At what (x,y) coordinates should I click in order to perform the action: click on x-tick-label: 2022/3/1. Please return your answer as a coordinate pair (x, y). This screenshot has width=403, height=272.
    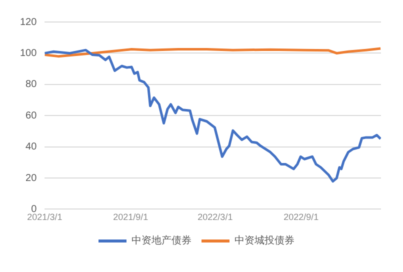
    Looking at the image, I should click on (215, 217).